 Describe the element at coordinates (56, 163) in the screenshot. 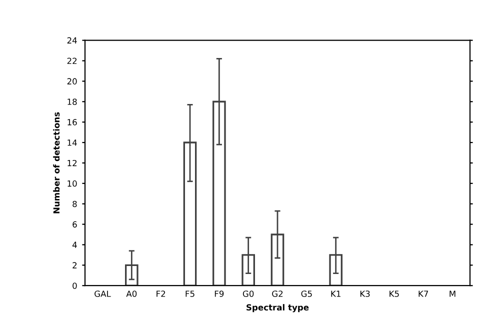

I see `y-axis-title: Number of detections` at that location.